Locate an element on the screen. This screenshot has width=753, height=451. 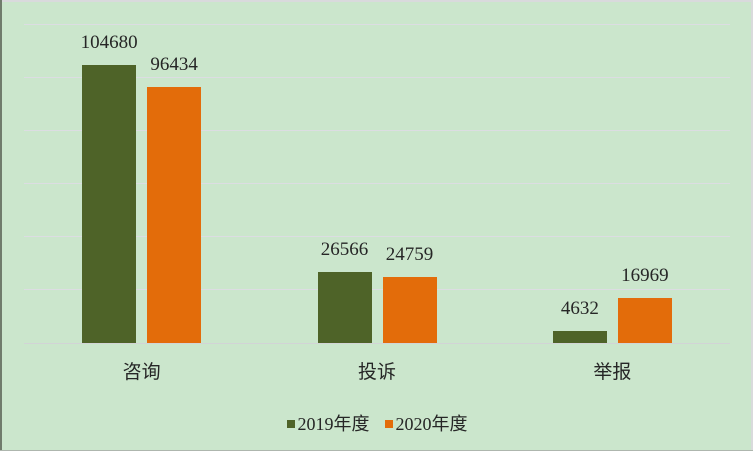
legend-swatch-2020 is located at coordinates (388, 424).